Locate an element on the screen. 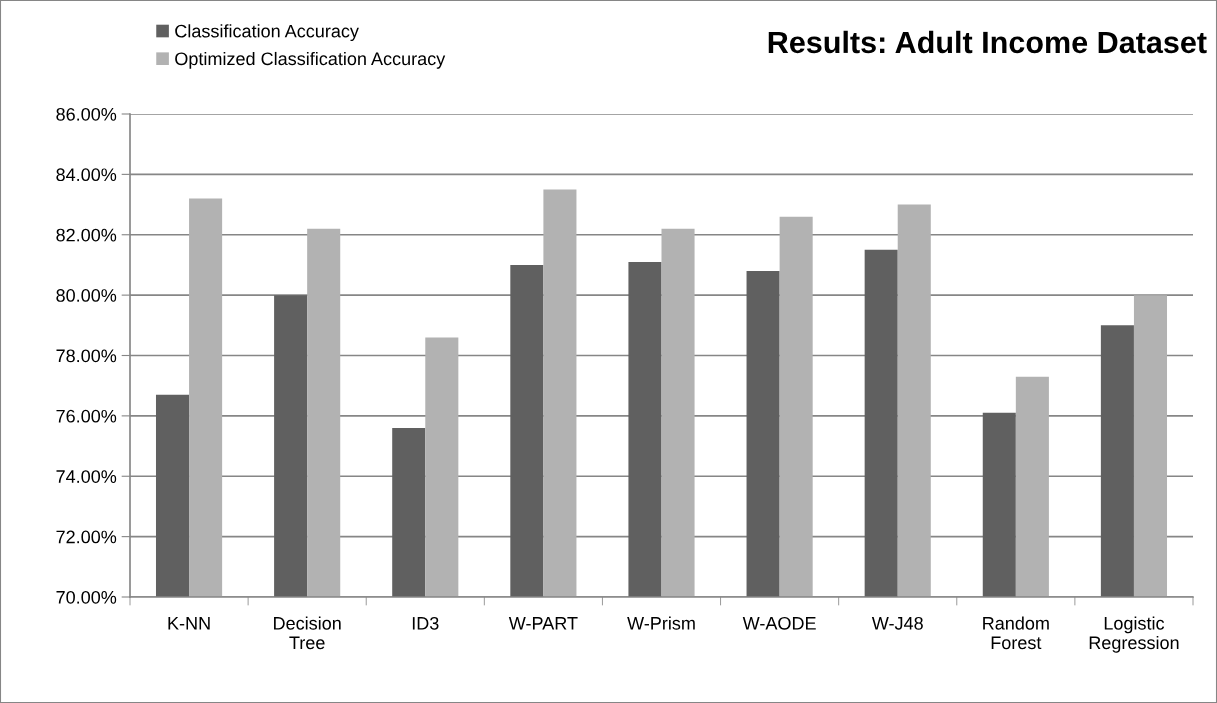 The height and width of the screenshot is (703, 1217). legend-label: Classification Accuracy is located at coordinates (267, 33).